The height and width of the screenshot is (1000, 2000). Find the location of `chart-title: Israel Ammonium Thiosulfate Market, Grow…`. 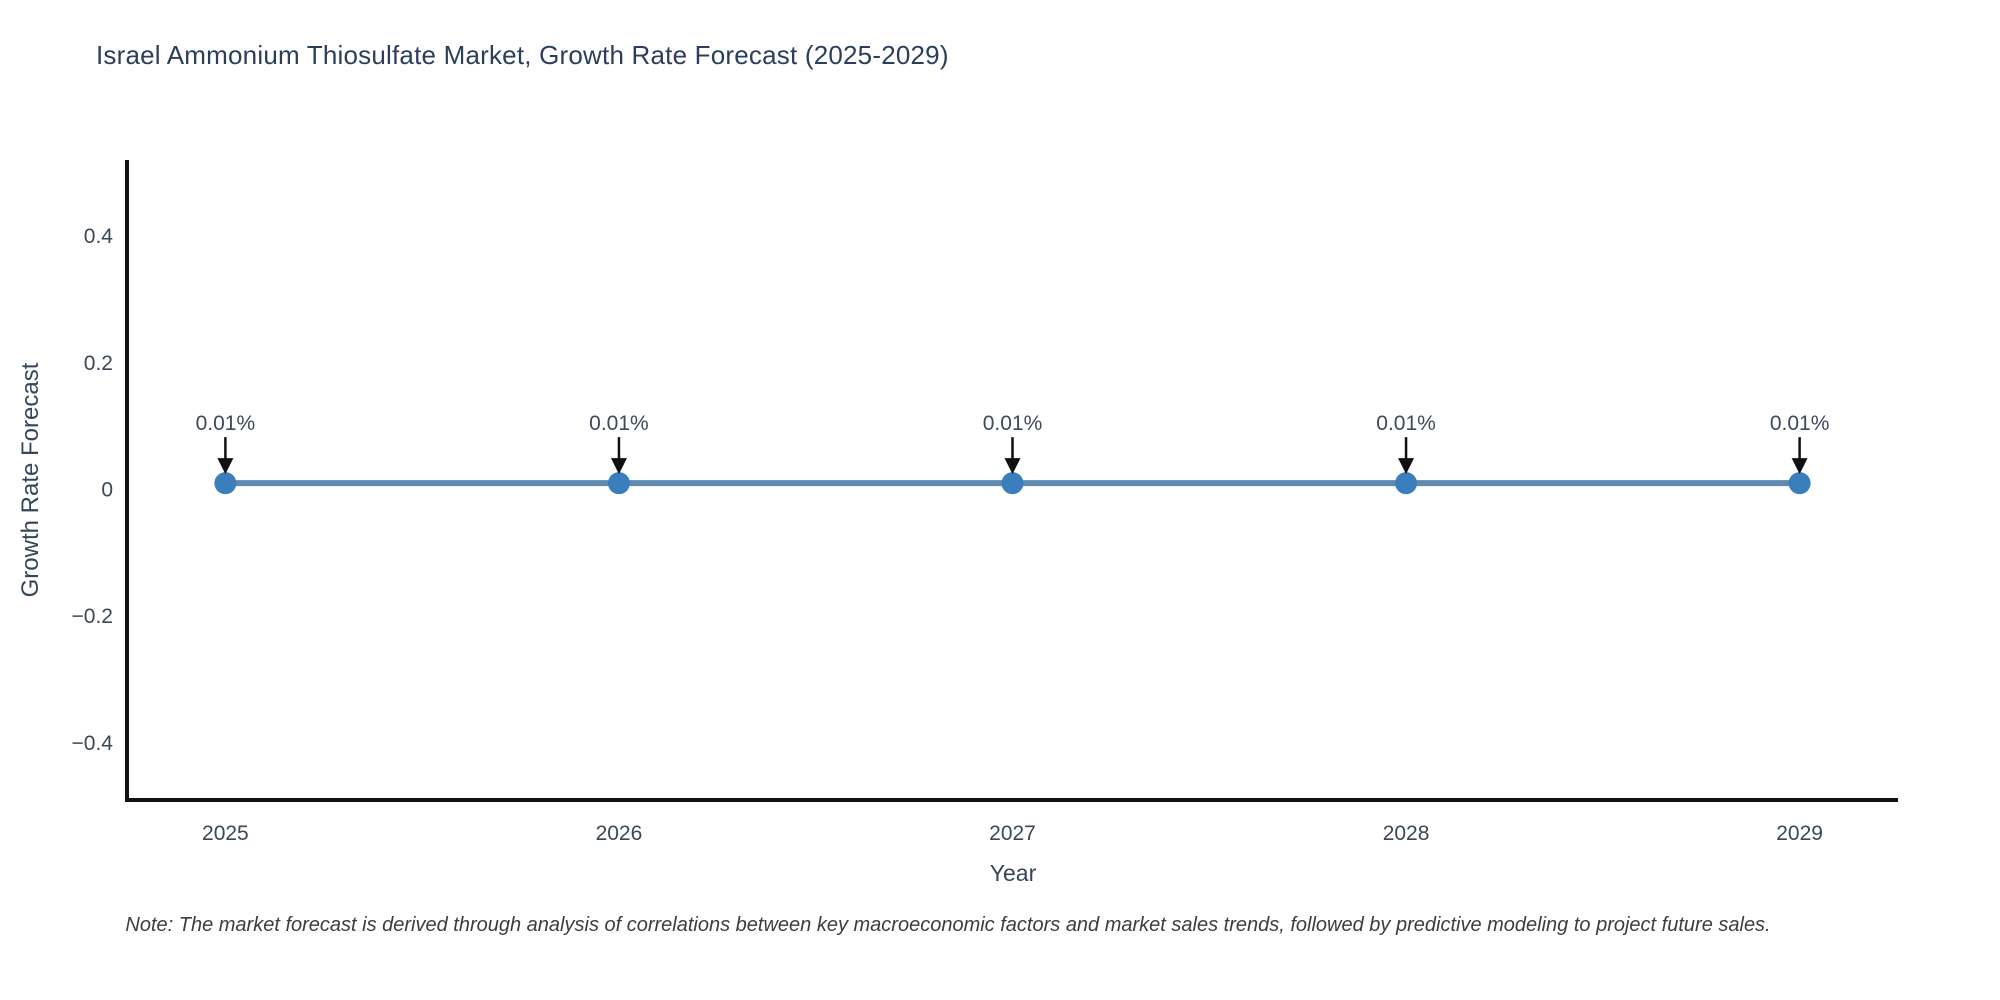

chart-title: Israel Ammonium Thiosulfate Market, Grow… is located at coordinates (522, 55).